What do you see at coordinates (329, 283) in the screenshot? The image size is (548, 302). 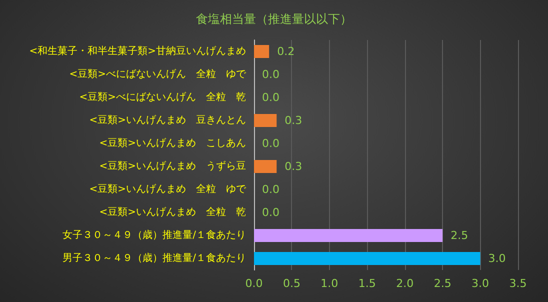 I see `x-tick-label: 1.0` at bounding box center [329, 283].